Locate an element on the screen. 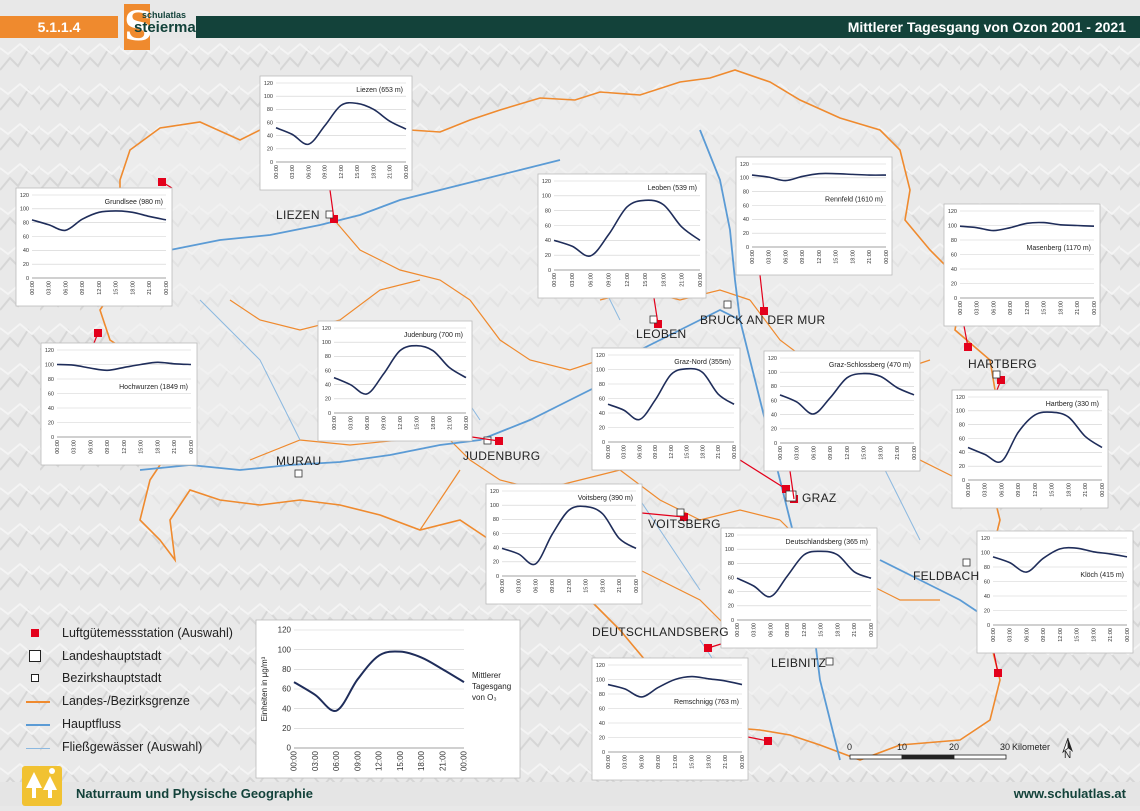  connector-deutschlandsberg is located at coordinates (714, 646).